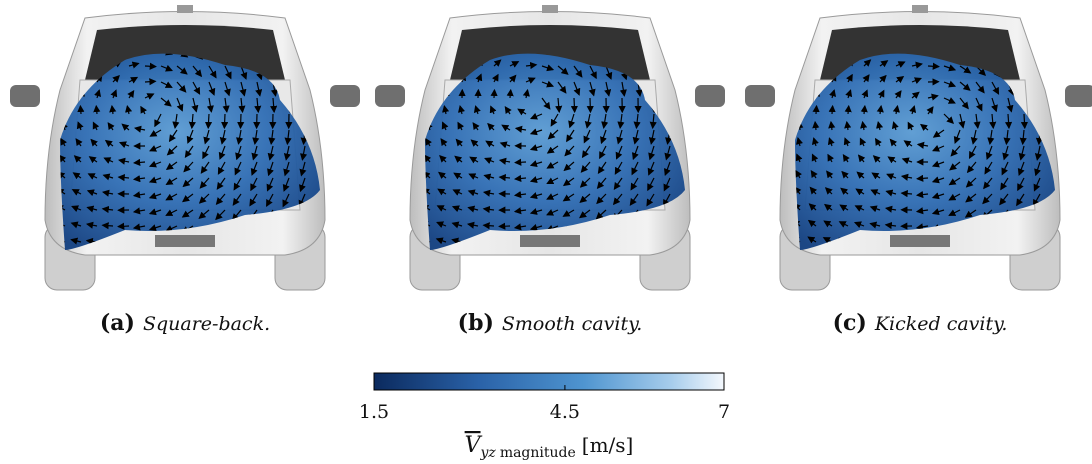  Describe the element at coordinates (941, 324) in the screenshot. I see `subfigure-title: Kicked cavity.` at that location.